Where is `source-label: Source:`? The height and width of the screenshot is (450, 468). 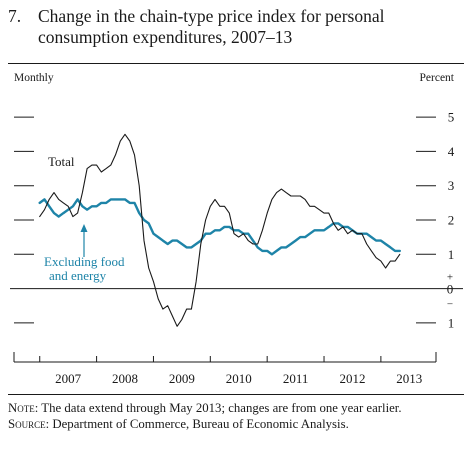 source-label: Source: is located at coordinates (29, 423).